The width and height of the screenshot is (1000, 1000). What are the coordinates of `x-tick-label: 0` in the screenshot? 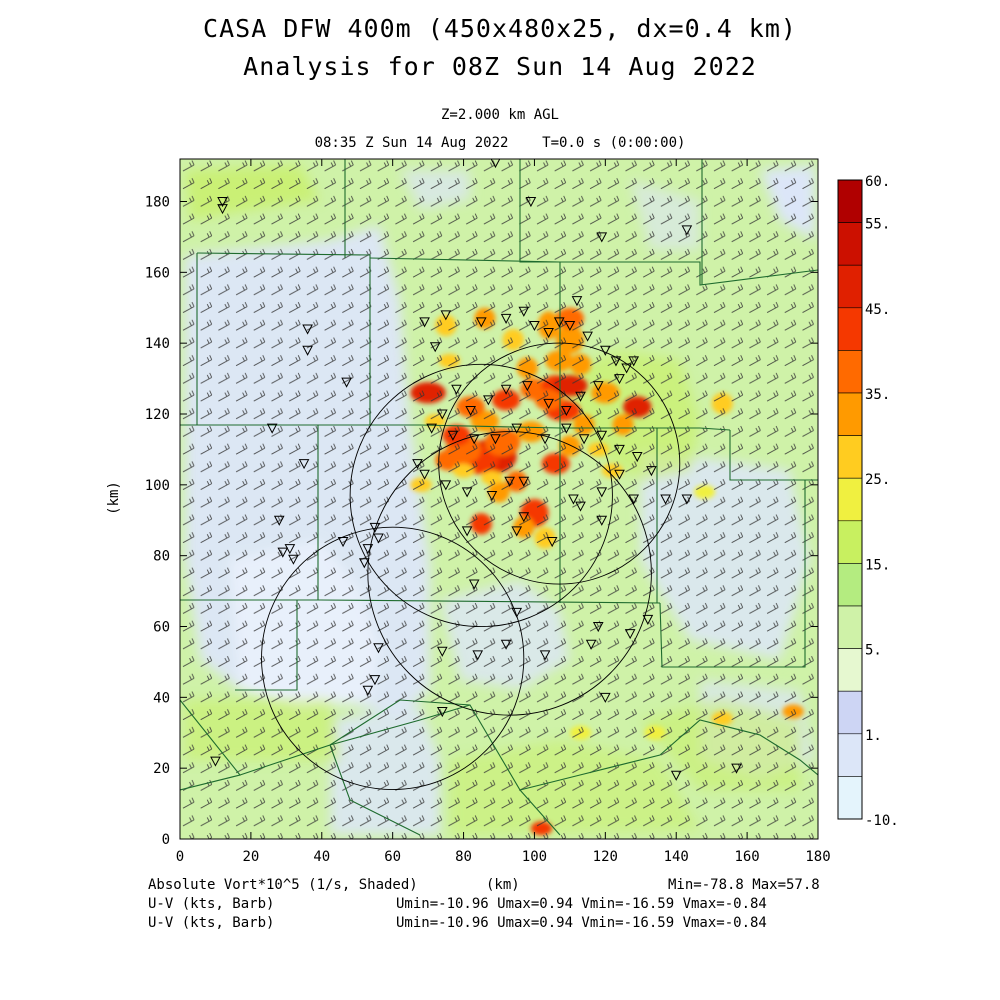 It's located at (180, 857).